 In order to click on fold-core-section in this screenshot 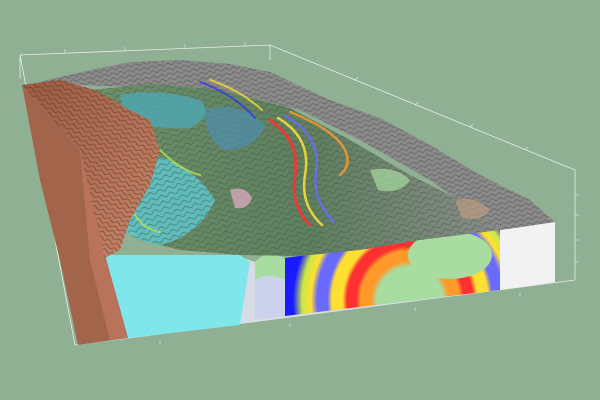, I will do `click(450, 255)`.